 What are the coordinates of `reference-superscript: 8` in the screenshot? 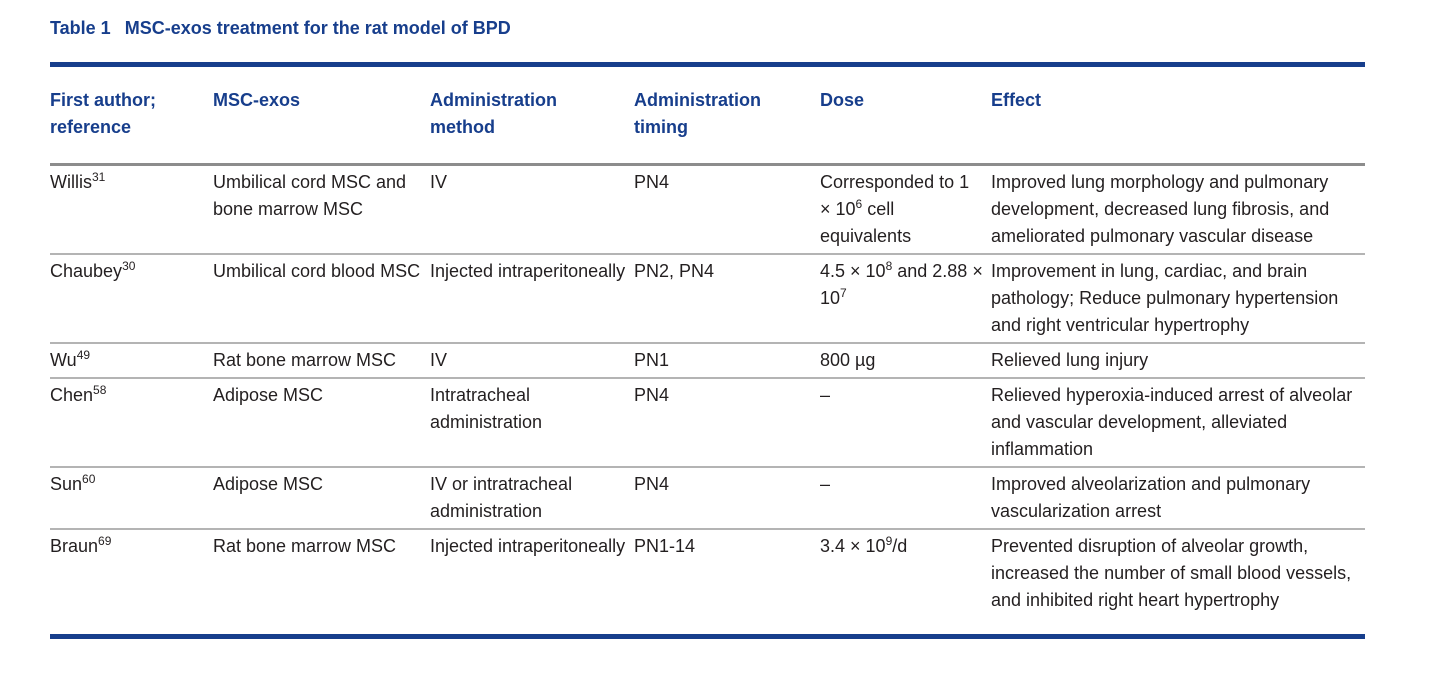 It's located at (889, 266).